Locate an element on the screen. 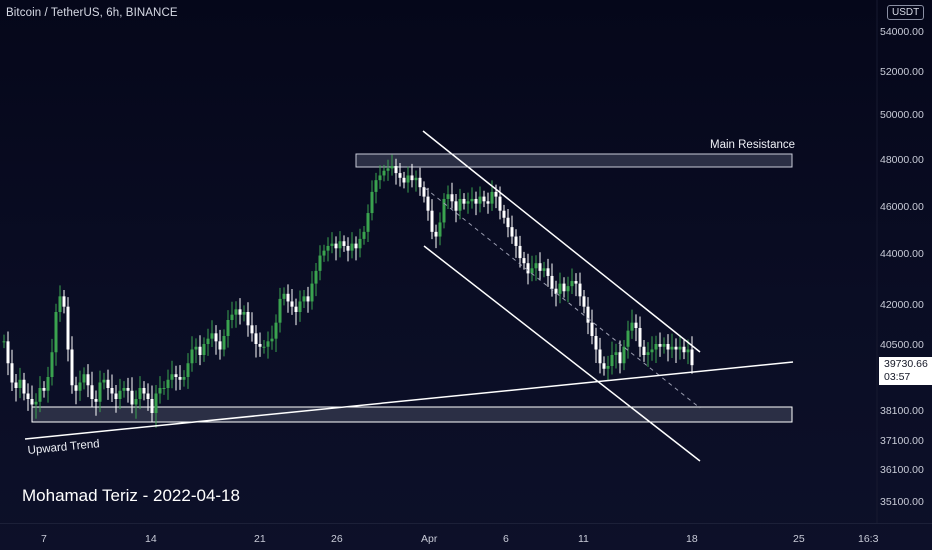 This screenshot has width=932, height=550. y-tick: 44000.00 is located at coordinates (902, 254).